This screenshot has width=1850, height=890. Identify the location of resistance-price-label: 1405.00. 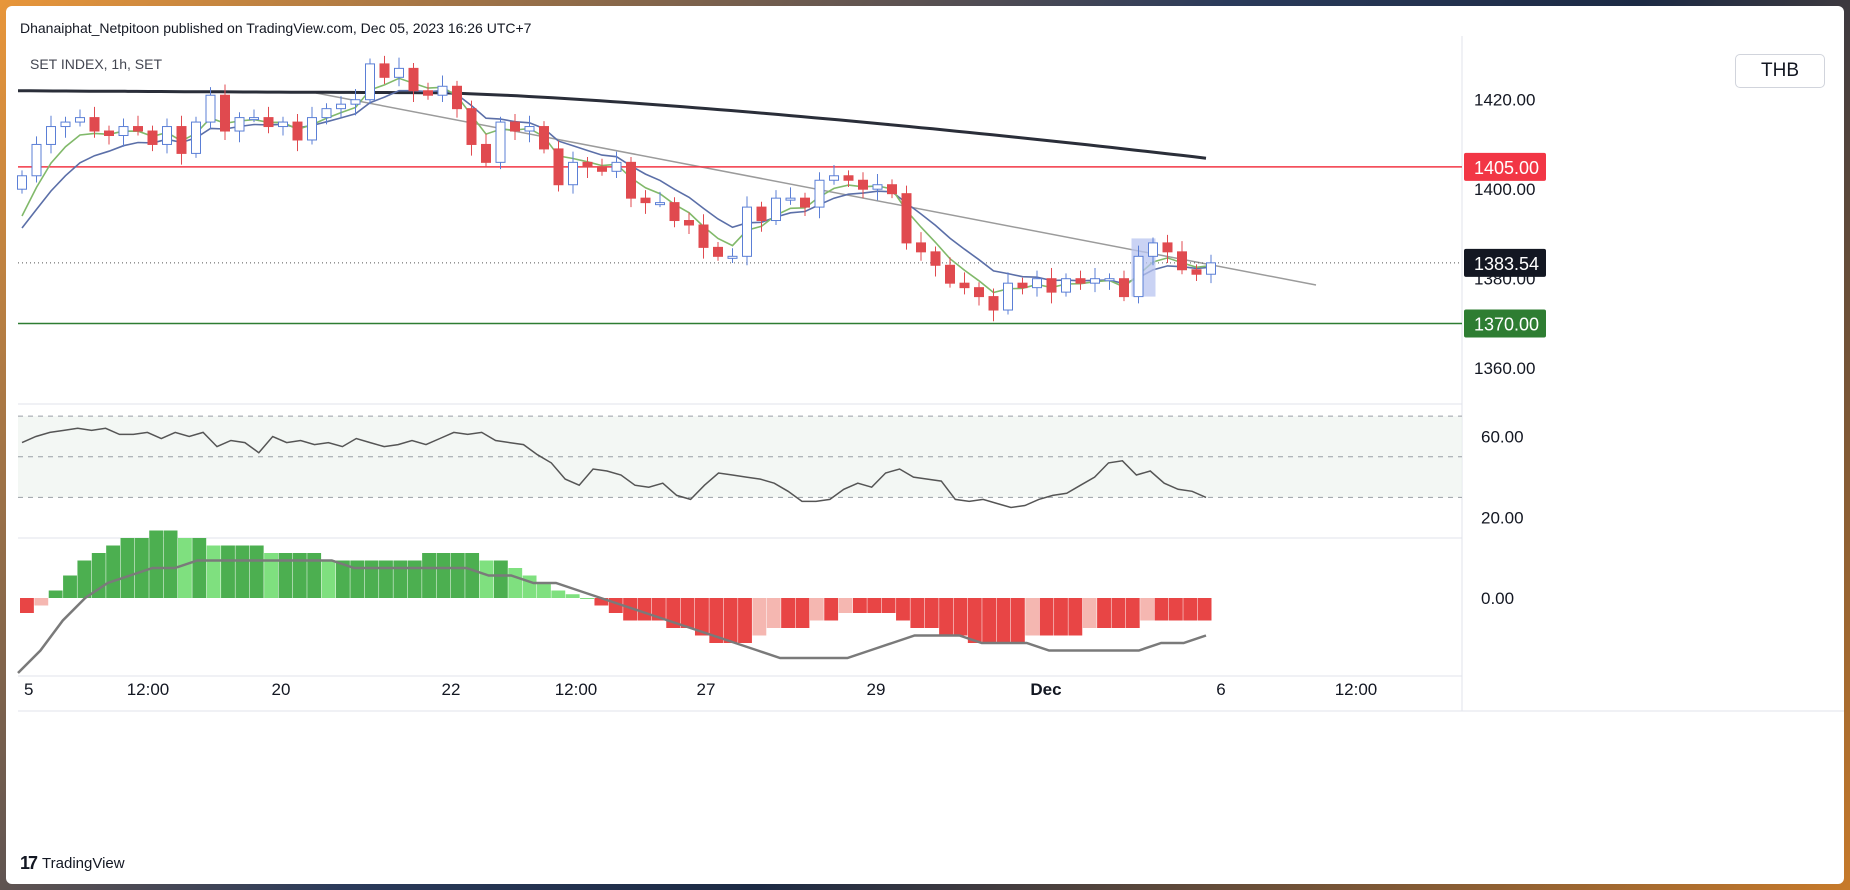
(1506, 168).